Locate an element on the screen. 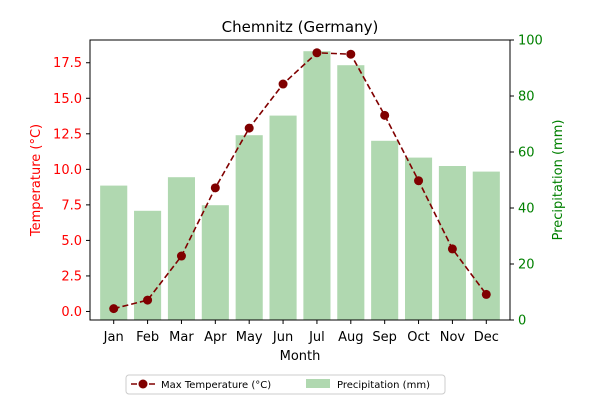 This screenshot has width=600, height=400. y-axis-right: 0 20 40 60 80 100 is located at coordinates (526, 181).